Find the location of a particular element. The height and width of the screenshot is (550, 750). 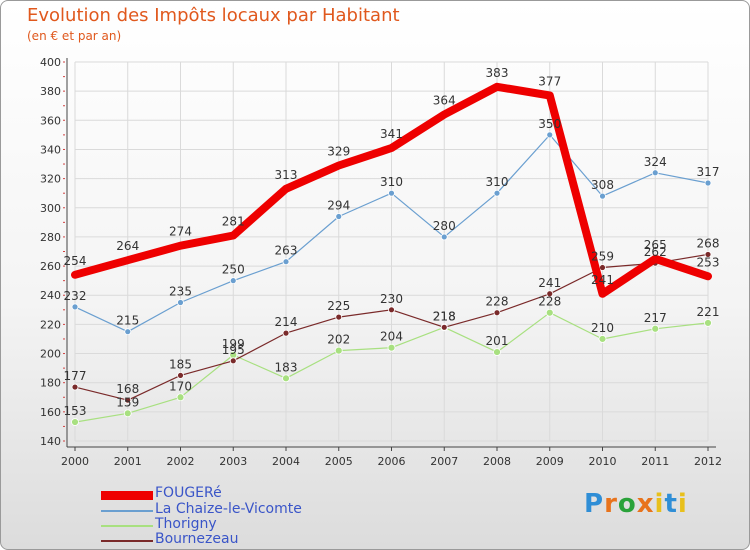

legend-label: FOUGERé is located at coordinates (188, 493).